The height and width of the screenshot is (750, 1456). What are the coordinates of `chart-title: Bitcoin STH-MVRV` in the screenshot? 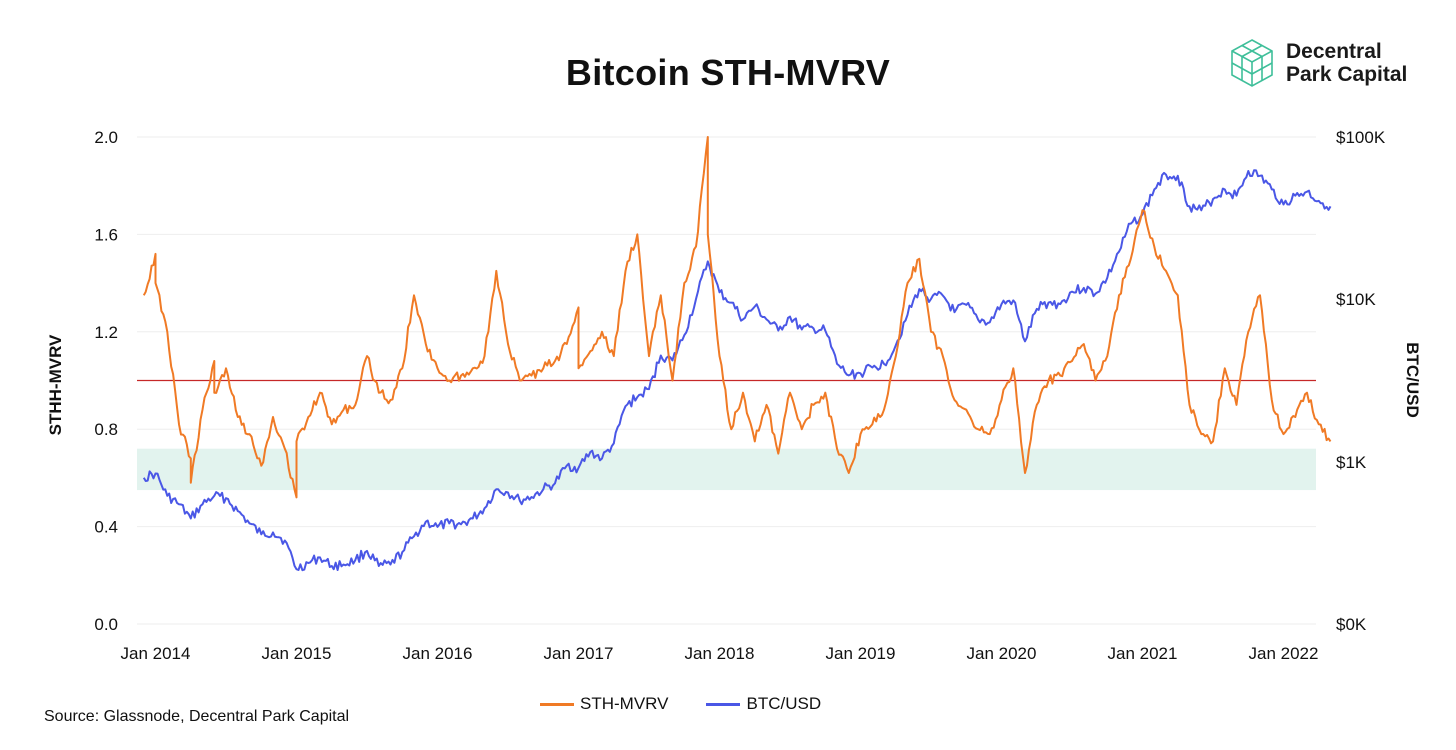 It's located at (728, 72).